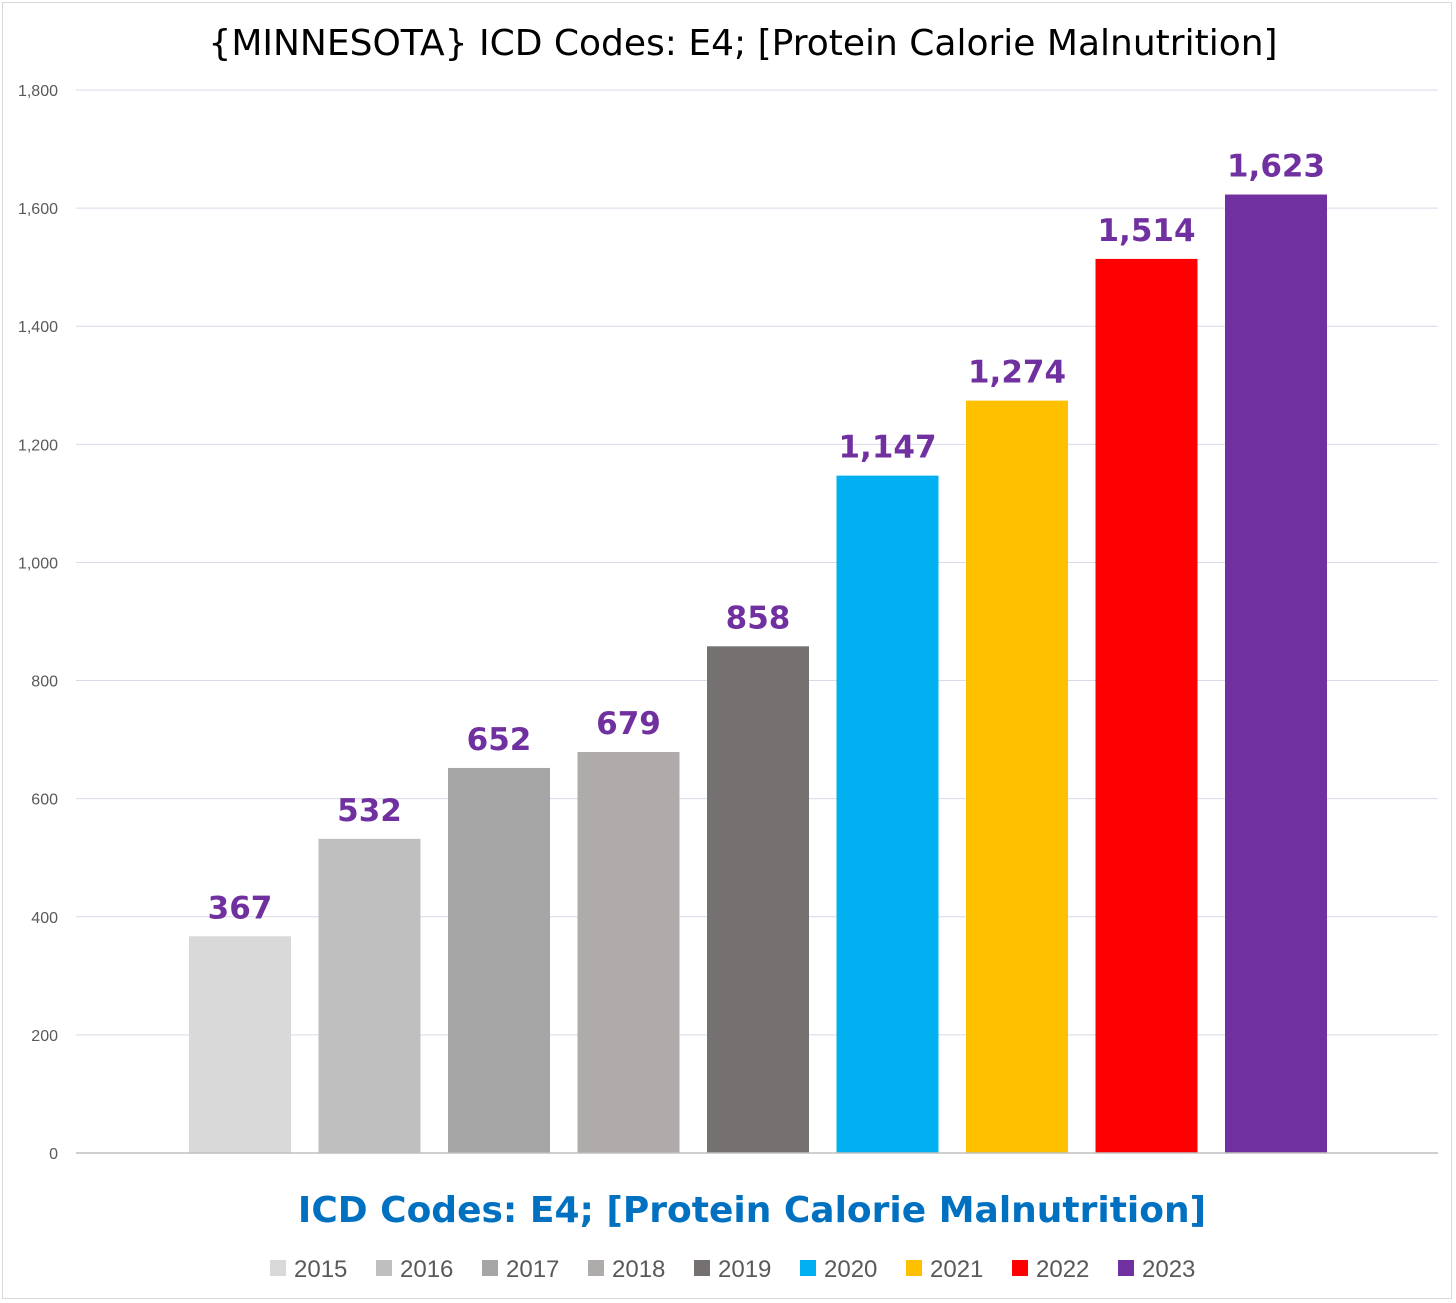 The height and width of the screenshot is (1303, 1456). I want to click on legend-label-2016: 2016, so click(426, 1269).